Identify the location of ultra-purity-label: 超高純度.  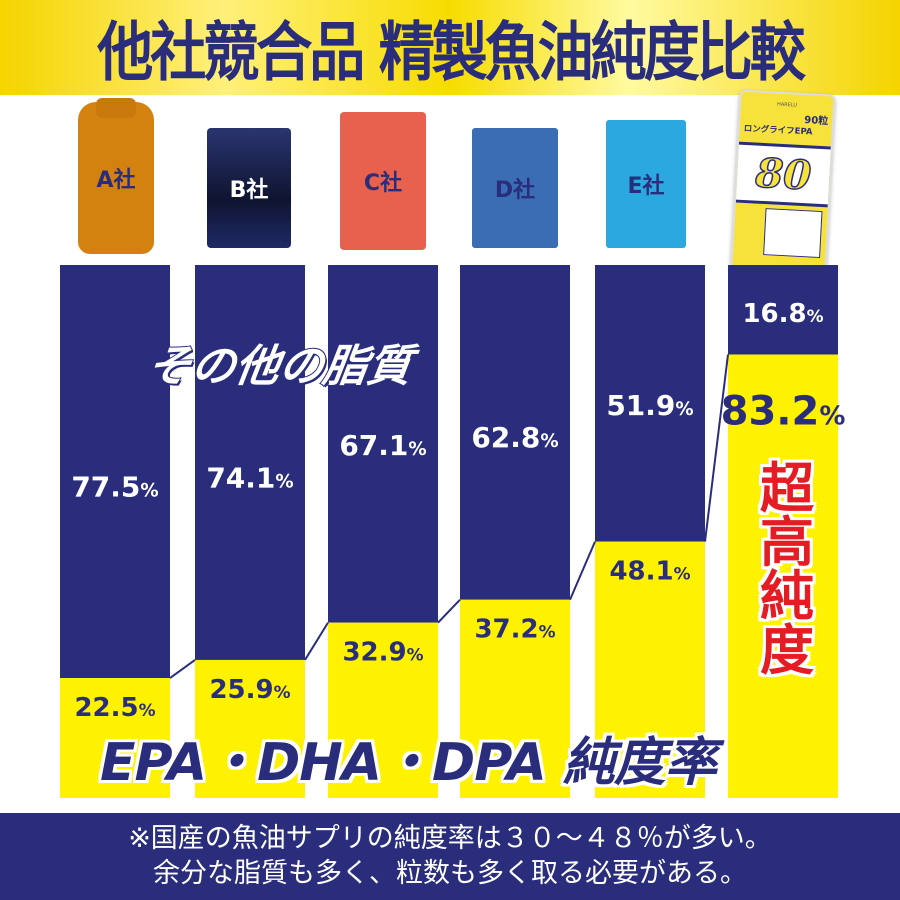
(787, 569).